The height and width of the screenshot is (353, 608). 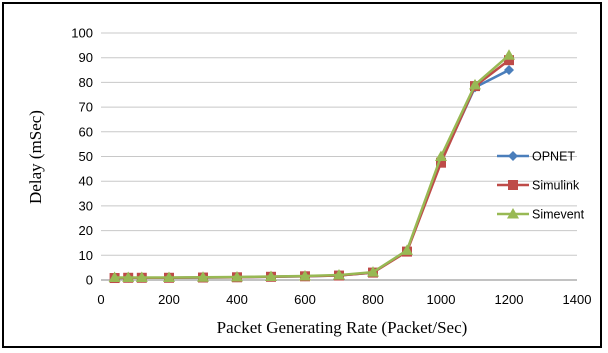 I want to click on y-tick-label: 70, so click(x=86, y=107).